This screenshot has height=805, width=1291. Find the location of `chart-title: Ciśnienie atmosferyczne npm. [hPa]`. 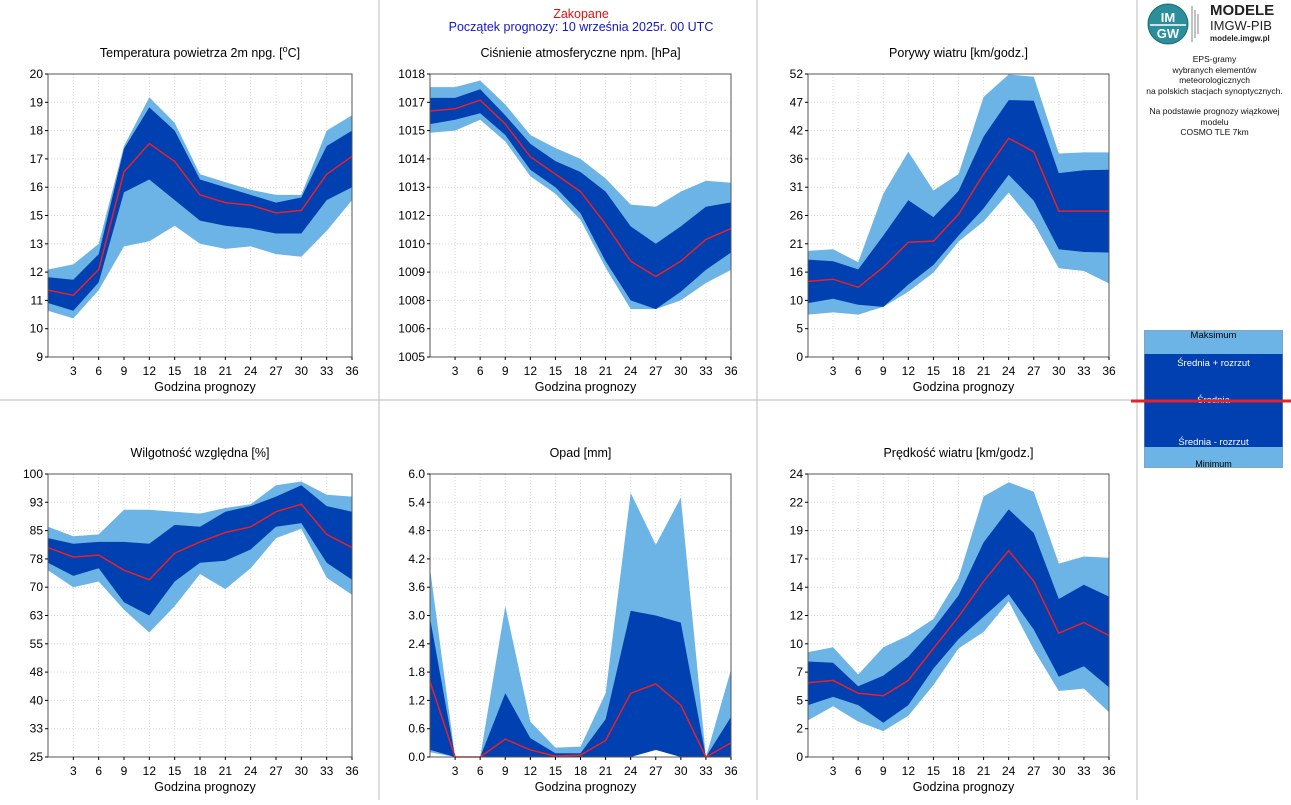

chart-title: Ciśnienie atmosferyczne npm. [hPa] is located at coordinates (580, 53).